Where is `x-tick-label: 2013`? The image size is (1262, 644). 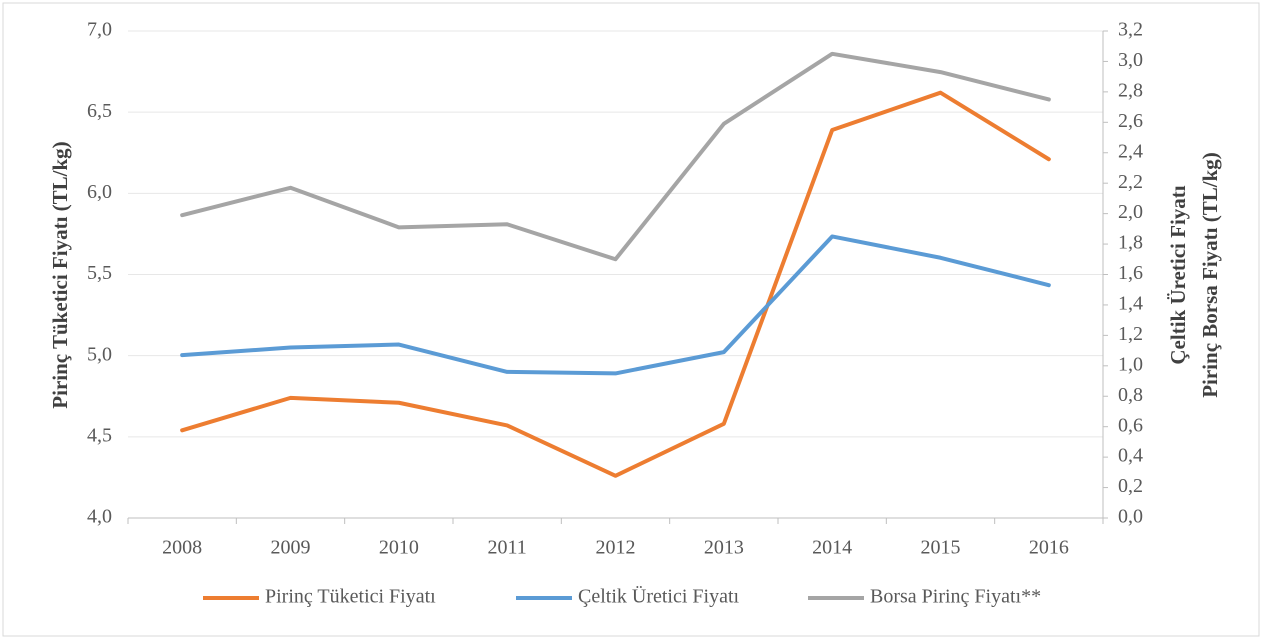
x-tick-label: 2013 is located at coordinates (724, 548).